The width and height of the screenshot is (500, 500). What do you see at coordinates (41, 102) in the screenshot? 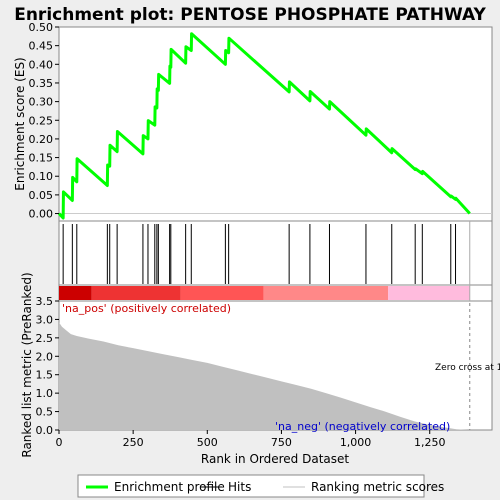
I see `es-ytick-label-4: 0.30` at bounding box center [41, 102].